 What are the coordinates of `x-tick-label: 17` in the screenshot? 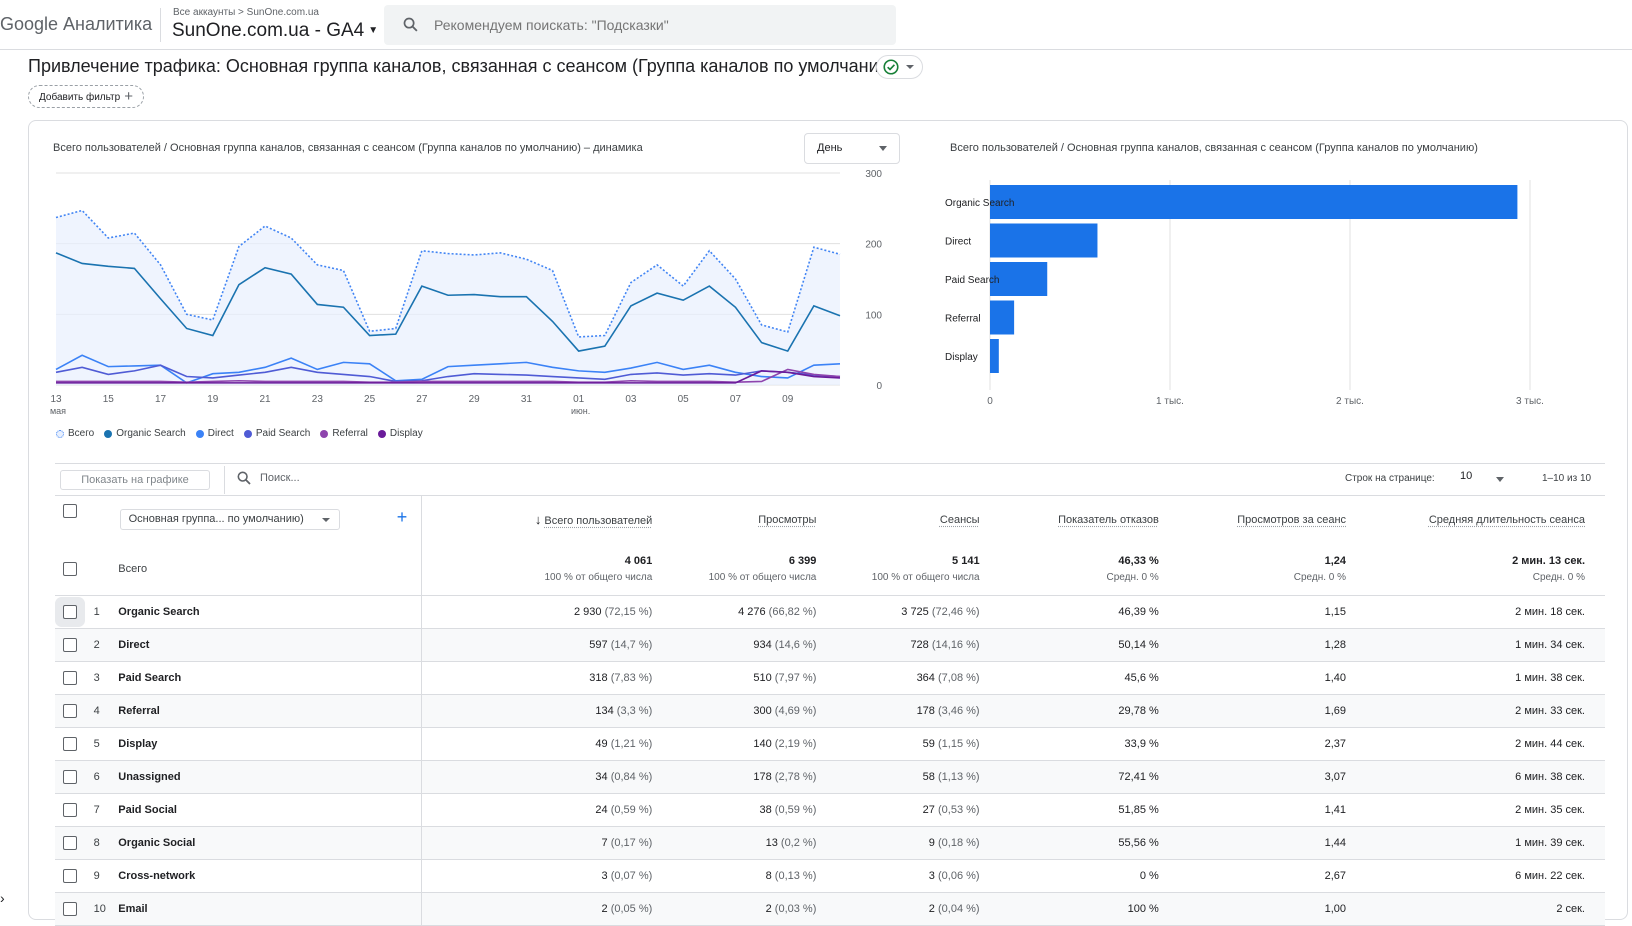 It's located at (161, 399).